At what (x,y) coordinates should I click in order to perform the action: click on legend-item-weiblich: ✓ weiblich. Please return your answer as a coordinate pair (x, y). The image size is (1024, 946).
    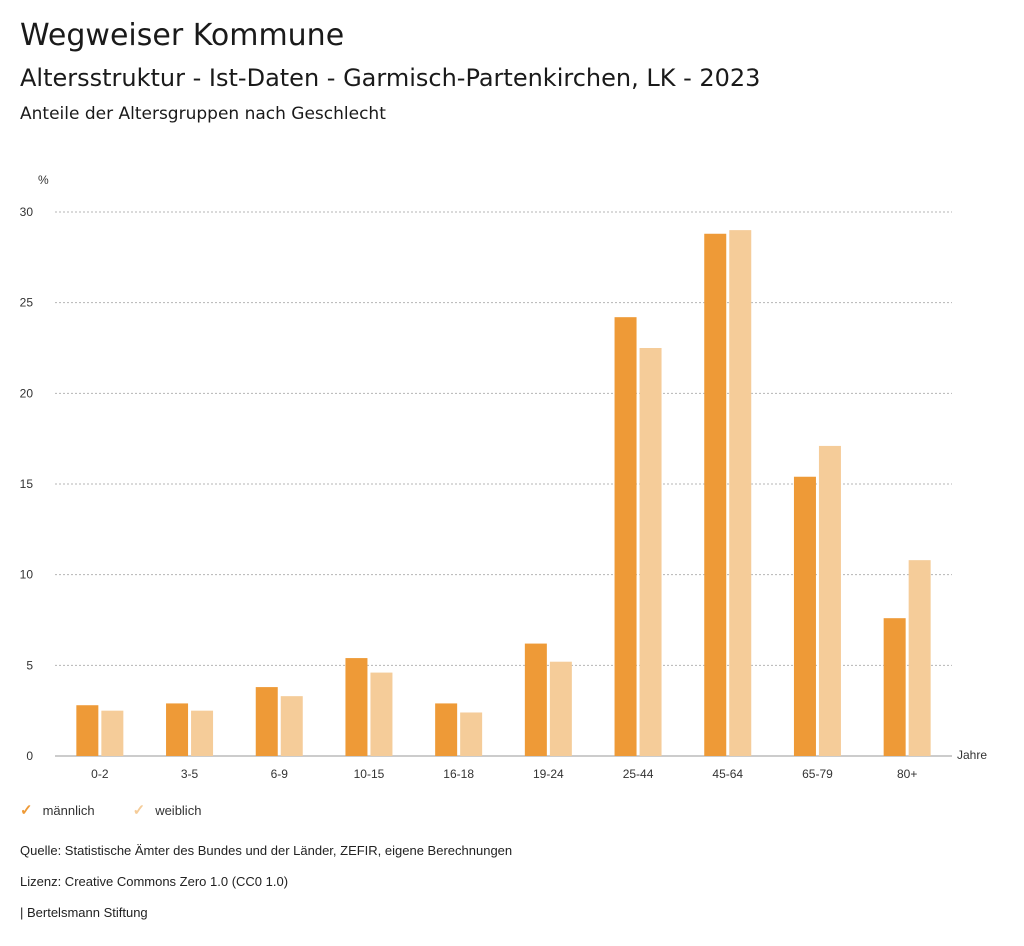
    Looking at the image, I should click on (167, 810).